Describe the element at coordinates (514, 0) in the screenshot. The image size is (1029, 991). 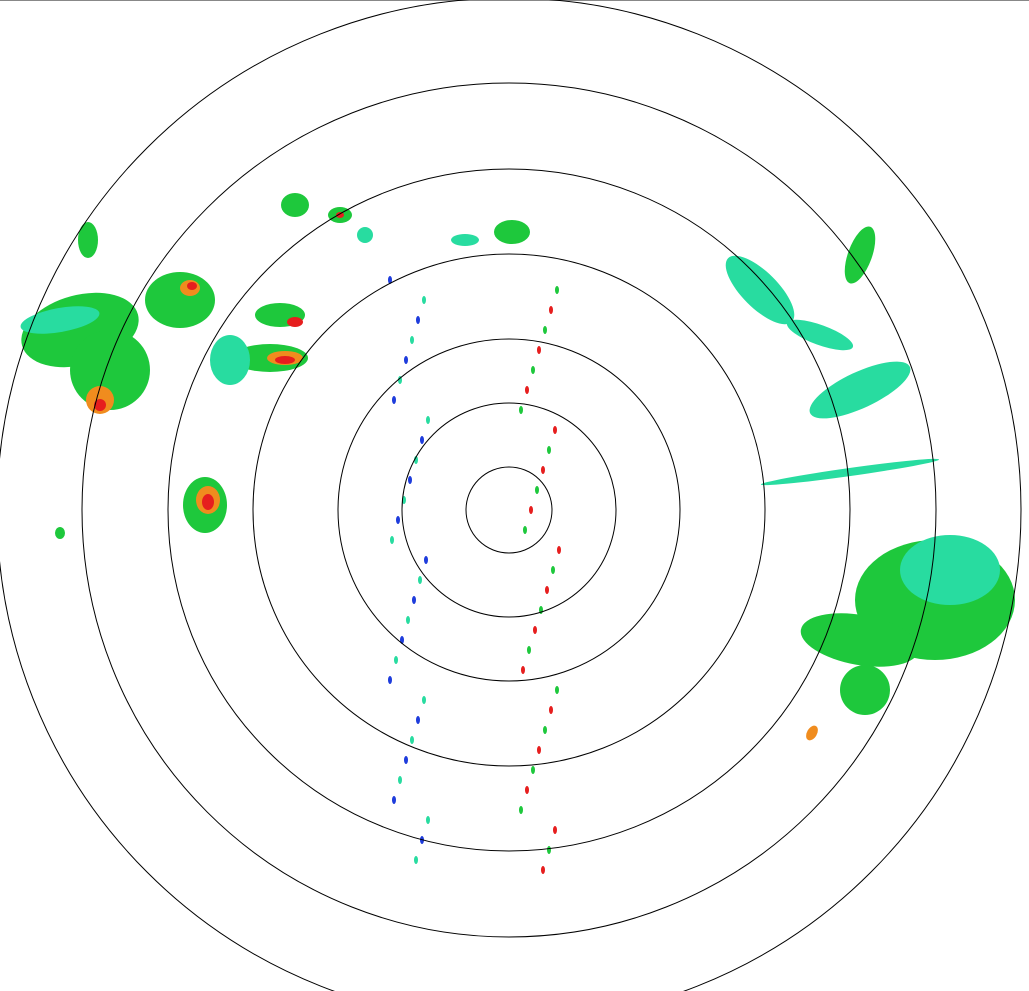
I see `frame-border` at that location.